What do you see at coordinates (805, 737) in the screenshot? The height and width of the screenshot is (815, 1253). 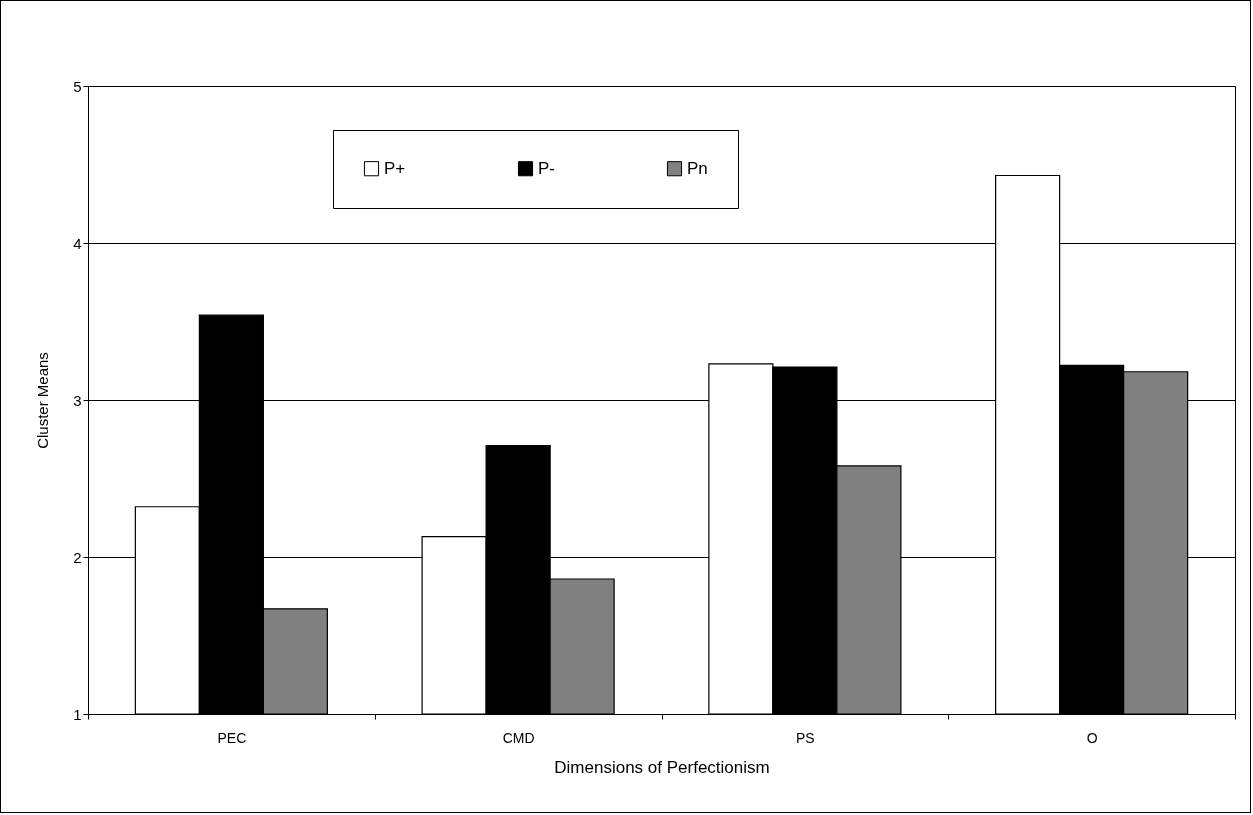 I see `x-tick-label: PS` at bounding box center [805, 737].